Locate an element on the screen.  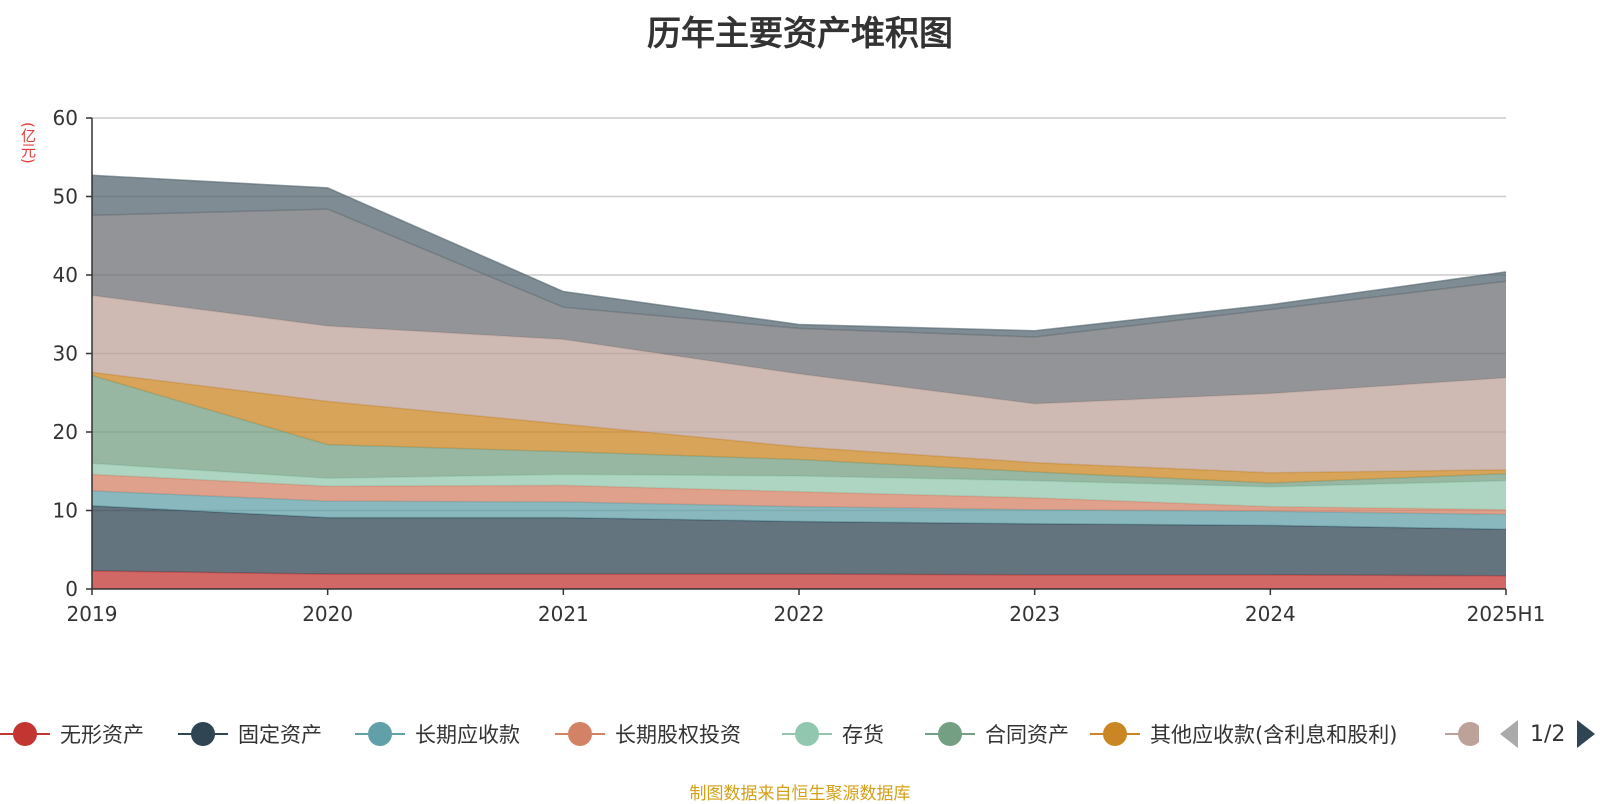
y-tick-label: 0 is located at coordinates (71, 589).